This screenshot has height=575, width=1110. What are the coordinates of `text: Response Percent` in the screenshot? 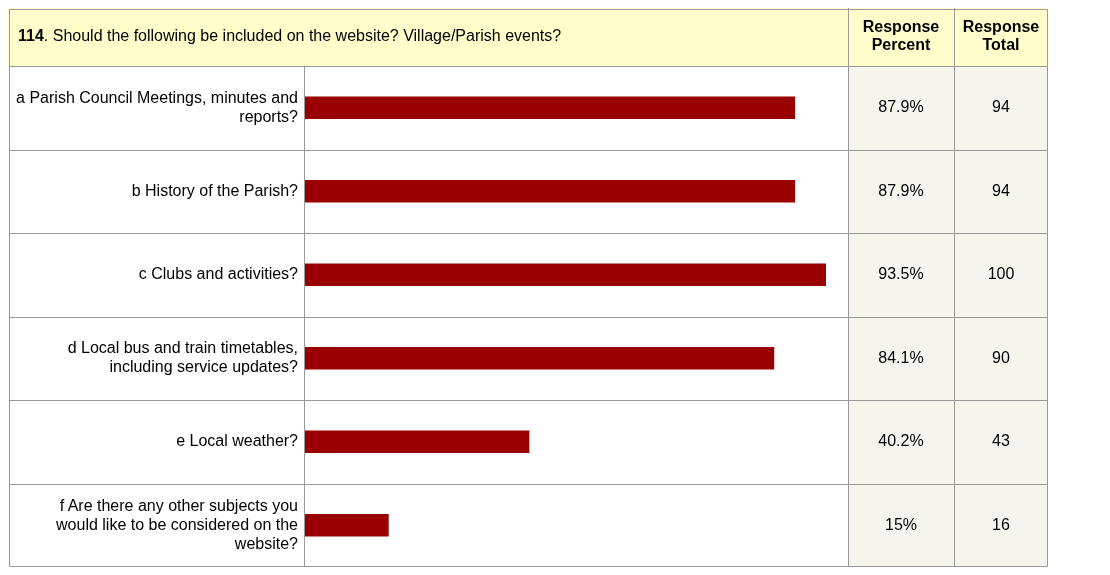 It's located at (901, 36).